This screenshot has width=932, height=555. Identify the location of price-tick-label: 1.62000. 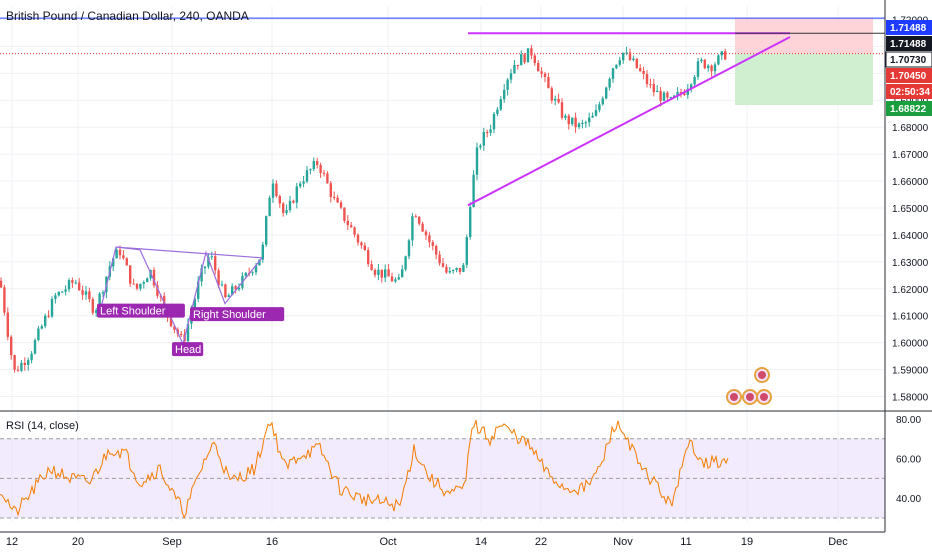
(910, 290).